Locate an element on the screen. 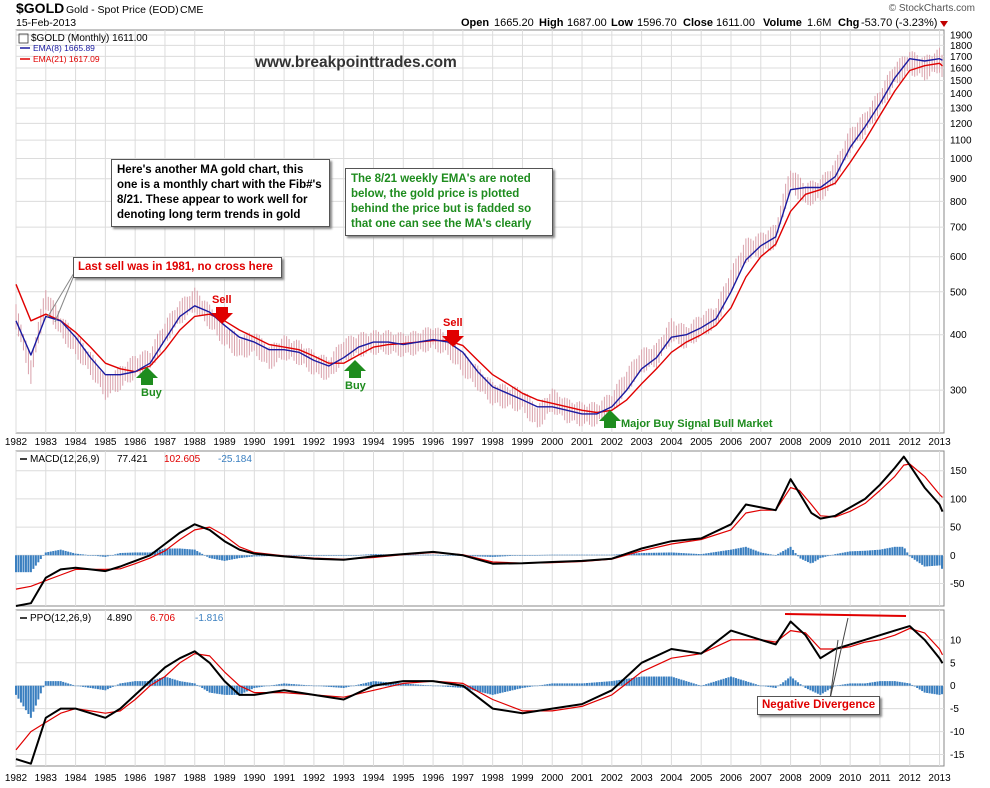  x-tick-label-bottom: 1985 is located at coordinates (105, 778).